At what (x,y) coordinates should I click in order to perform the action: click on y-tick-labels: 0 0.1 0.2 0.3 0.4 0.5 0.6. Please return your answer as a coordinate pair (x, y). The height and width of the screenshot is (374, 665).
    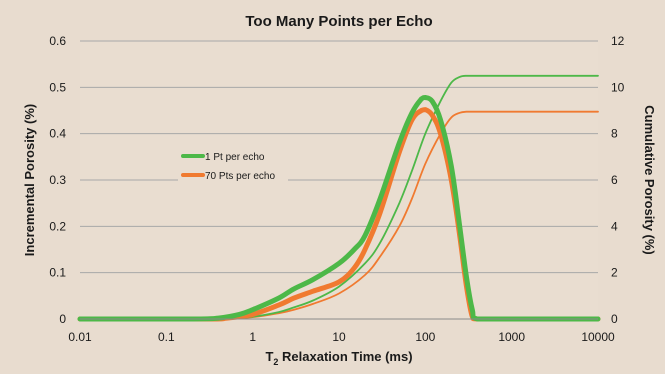
    Looking at the image, I should click on (57, 180).